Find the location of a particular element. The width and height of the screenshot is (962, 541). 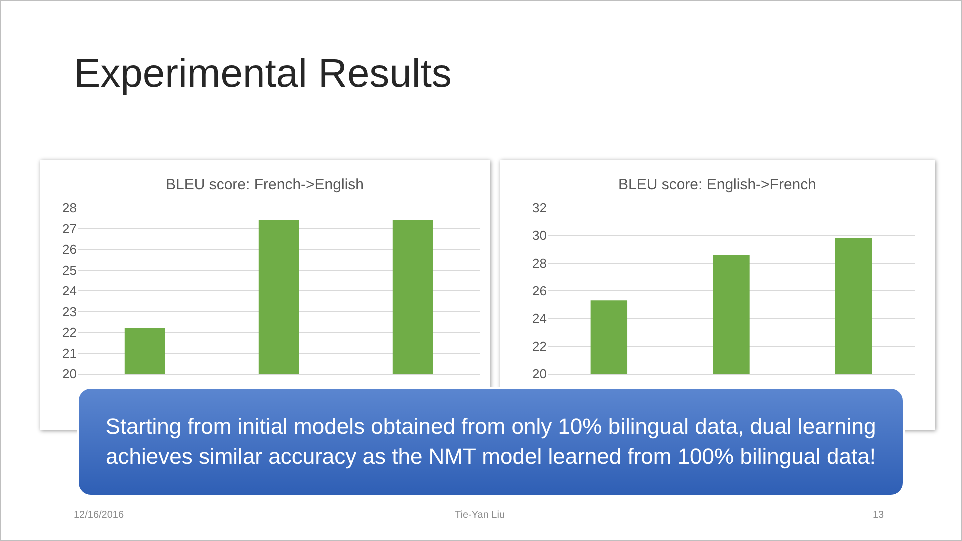

text: 13 is located at coordinates (878, 515).